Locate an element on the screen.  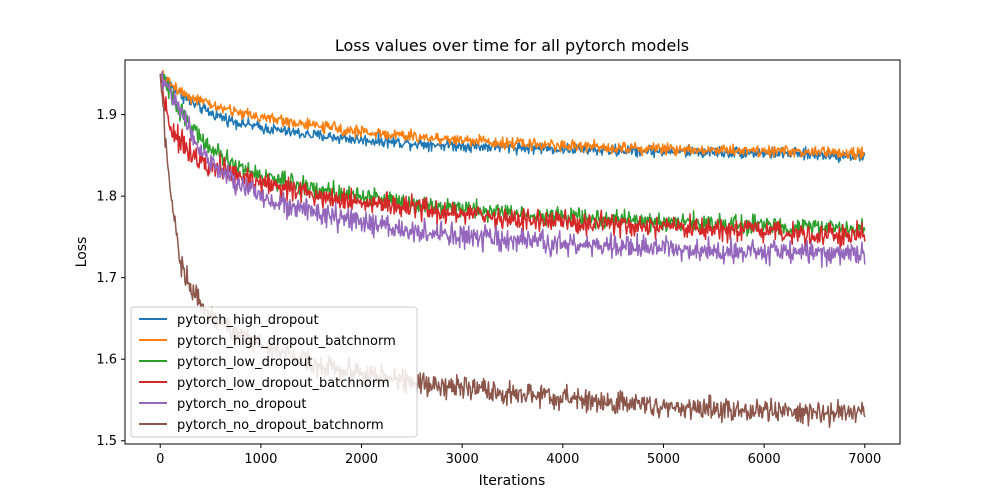
x-tick-label: 4000 is located at coordinates (562, 459).